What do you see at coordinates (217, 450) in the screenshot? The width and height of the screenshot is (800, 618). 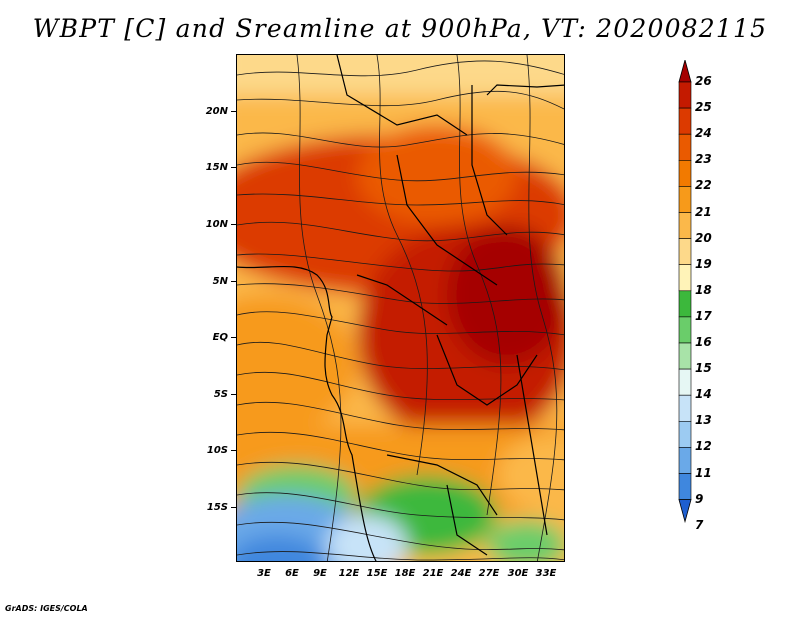 I see `lat-label: 10S` at bounding box center [217, 450].